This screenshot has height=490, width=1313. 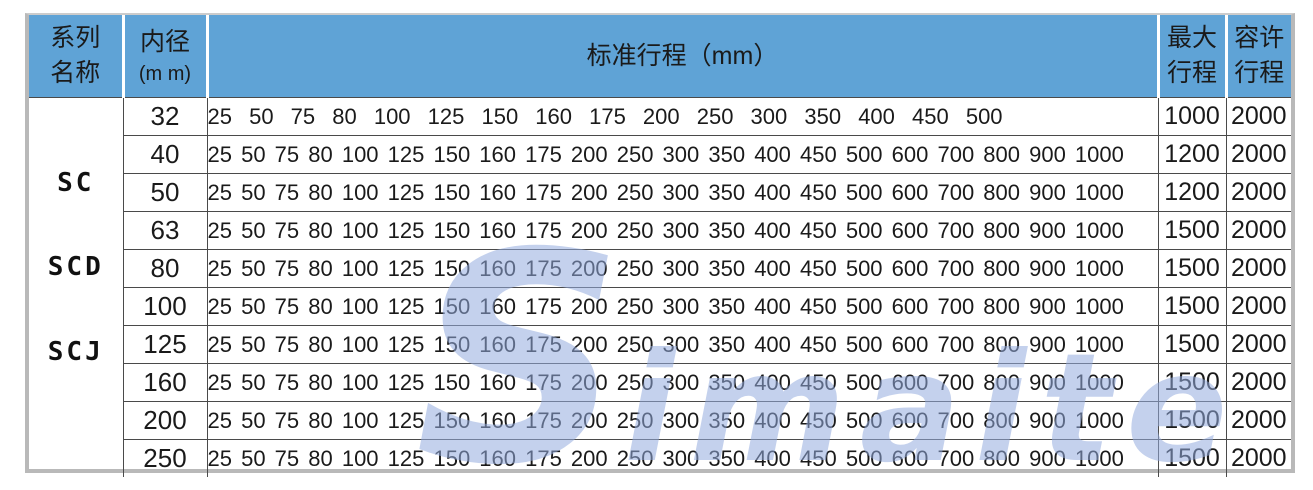 I want to click on header-bore-unit: (m m), so click(x=165, y=73).